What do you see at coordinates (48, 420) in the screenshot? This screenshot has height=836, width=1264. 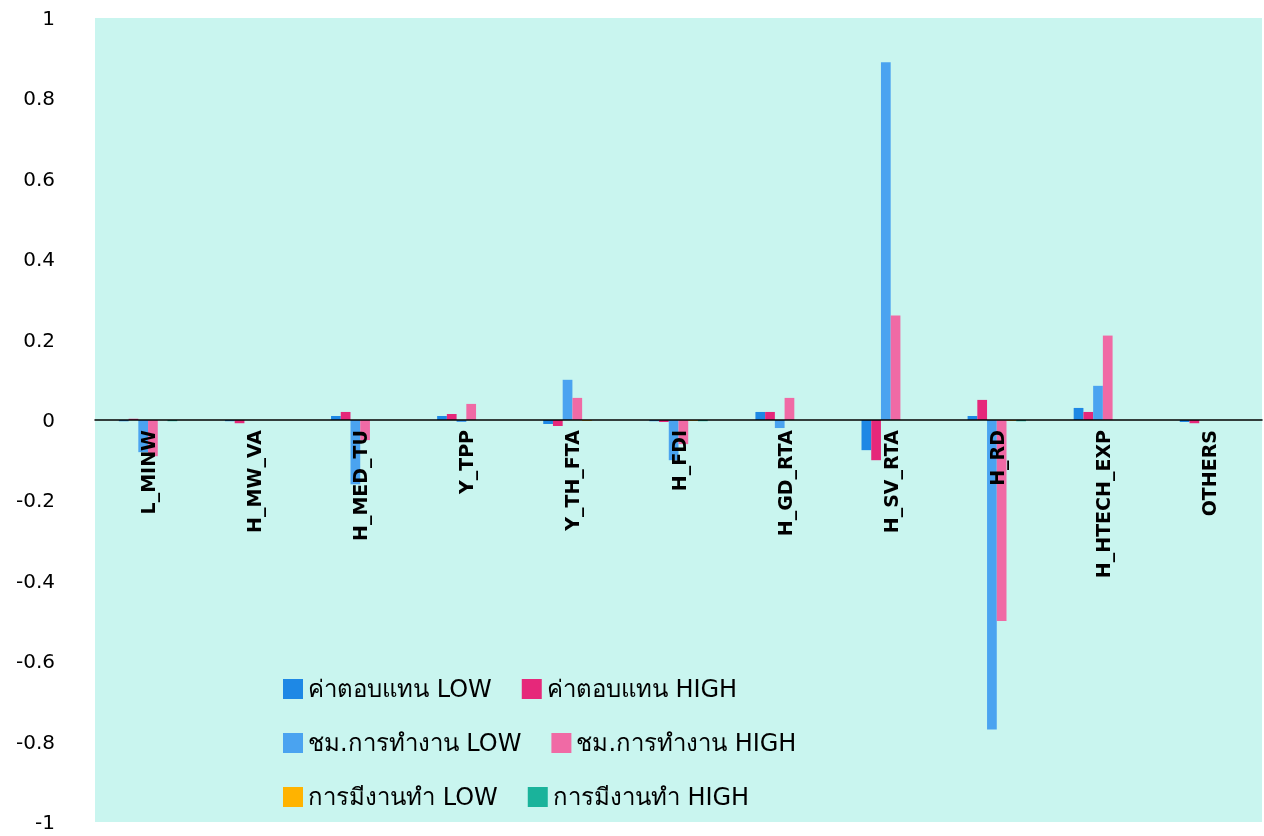 I see `y-tick-label: 0` at bounding box center [48, 420].